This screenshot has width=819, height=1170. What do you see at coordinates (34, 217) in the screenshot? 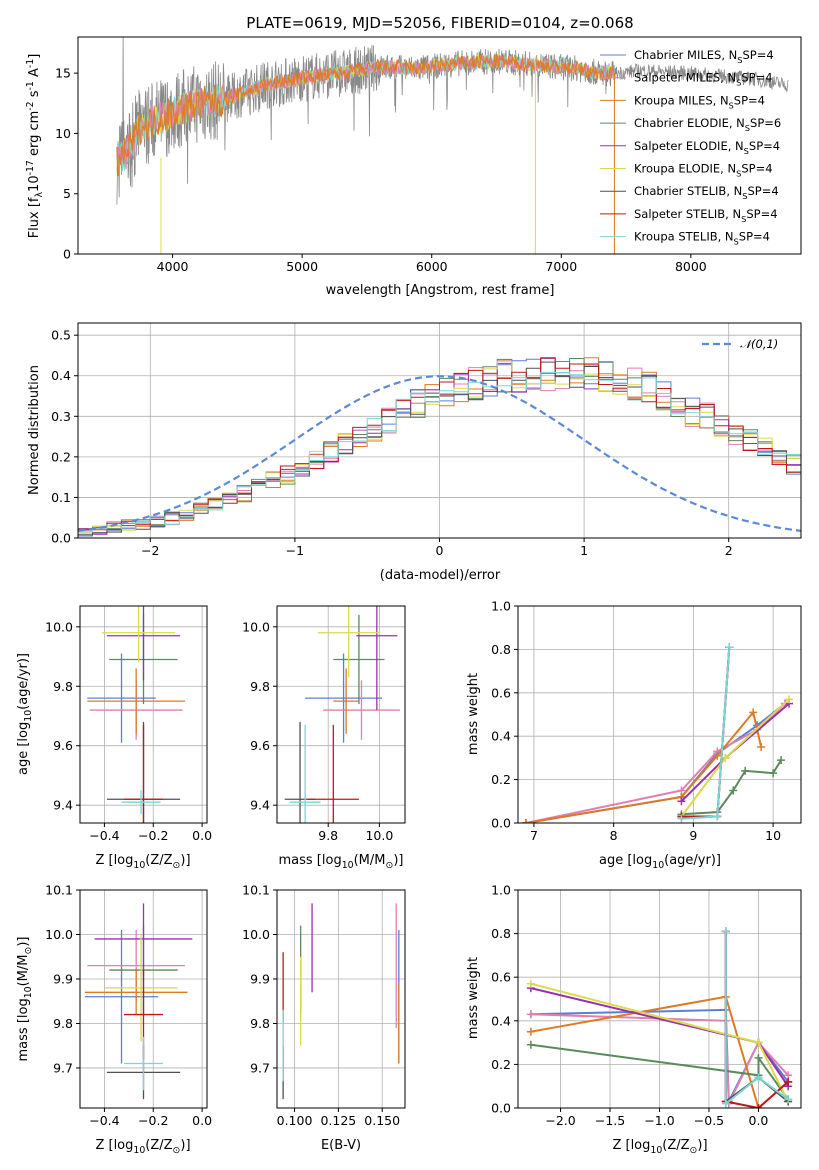
I see `label-part: Flux [f` at bounding box center [34, 217].